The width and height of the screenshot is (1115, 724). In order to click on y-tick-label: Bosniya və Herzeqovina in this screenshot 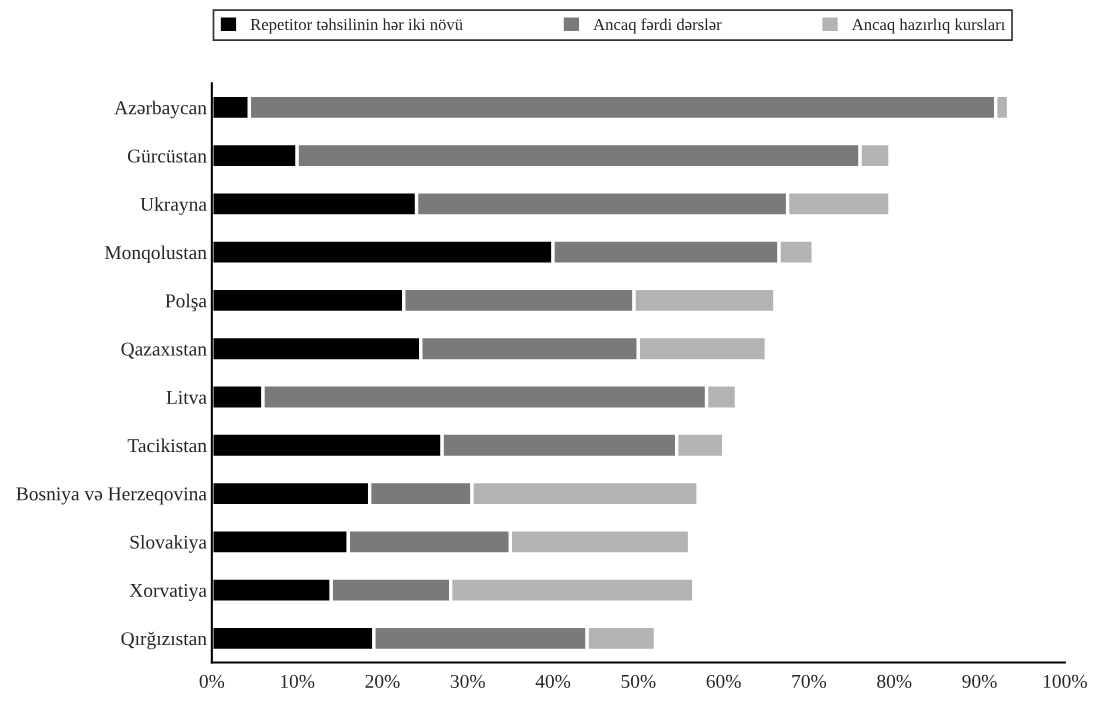, I will do `click(111, 496)`.